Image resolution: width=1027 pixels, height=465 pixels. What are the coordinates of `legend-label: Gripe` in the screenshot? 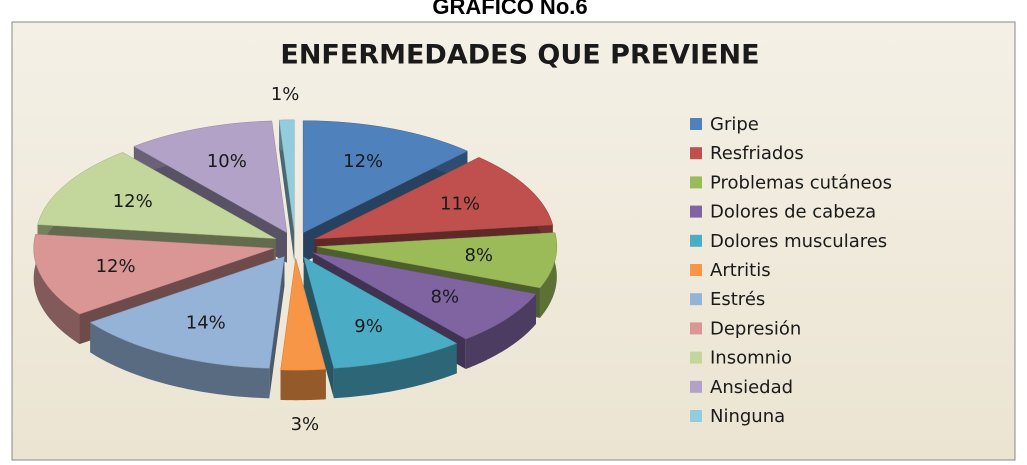 It's located at (734, 124).